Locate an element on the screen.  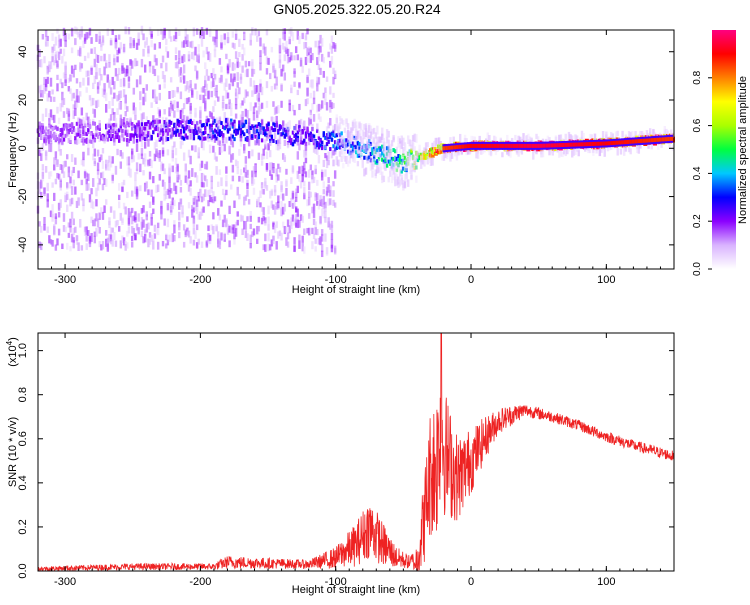
spectrogram-y-tick-label: -20 is located at coordinates (23, 197).